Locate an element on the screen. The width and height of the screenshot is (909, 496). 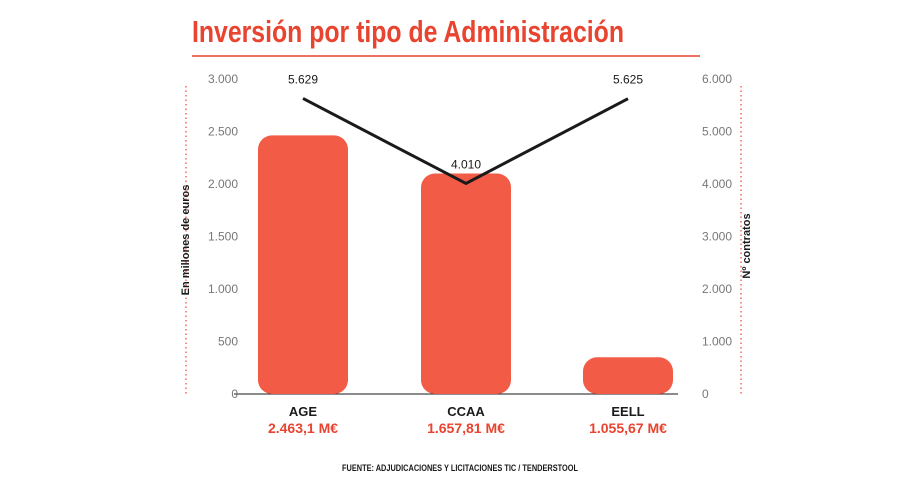
y-axis-label: En millones de euros is located at coordinates (186, 240).